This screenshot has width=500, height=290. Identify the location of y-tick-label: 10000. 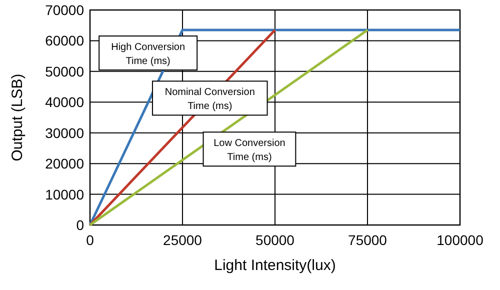
(64, 194).